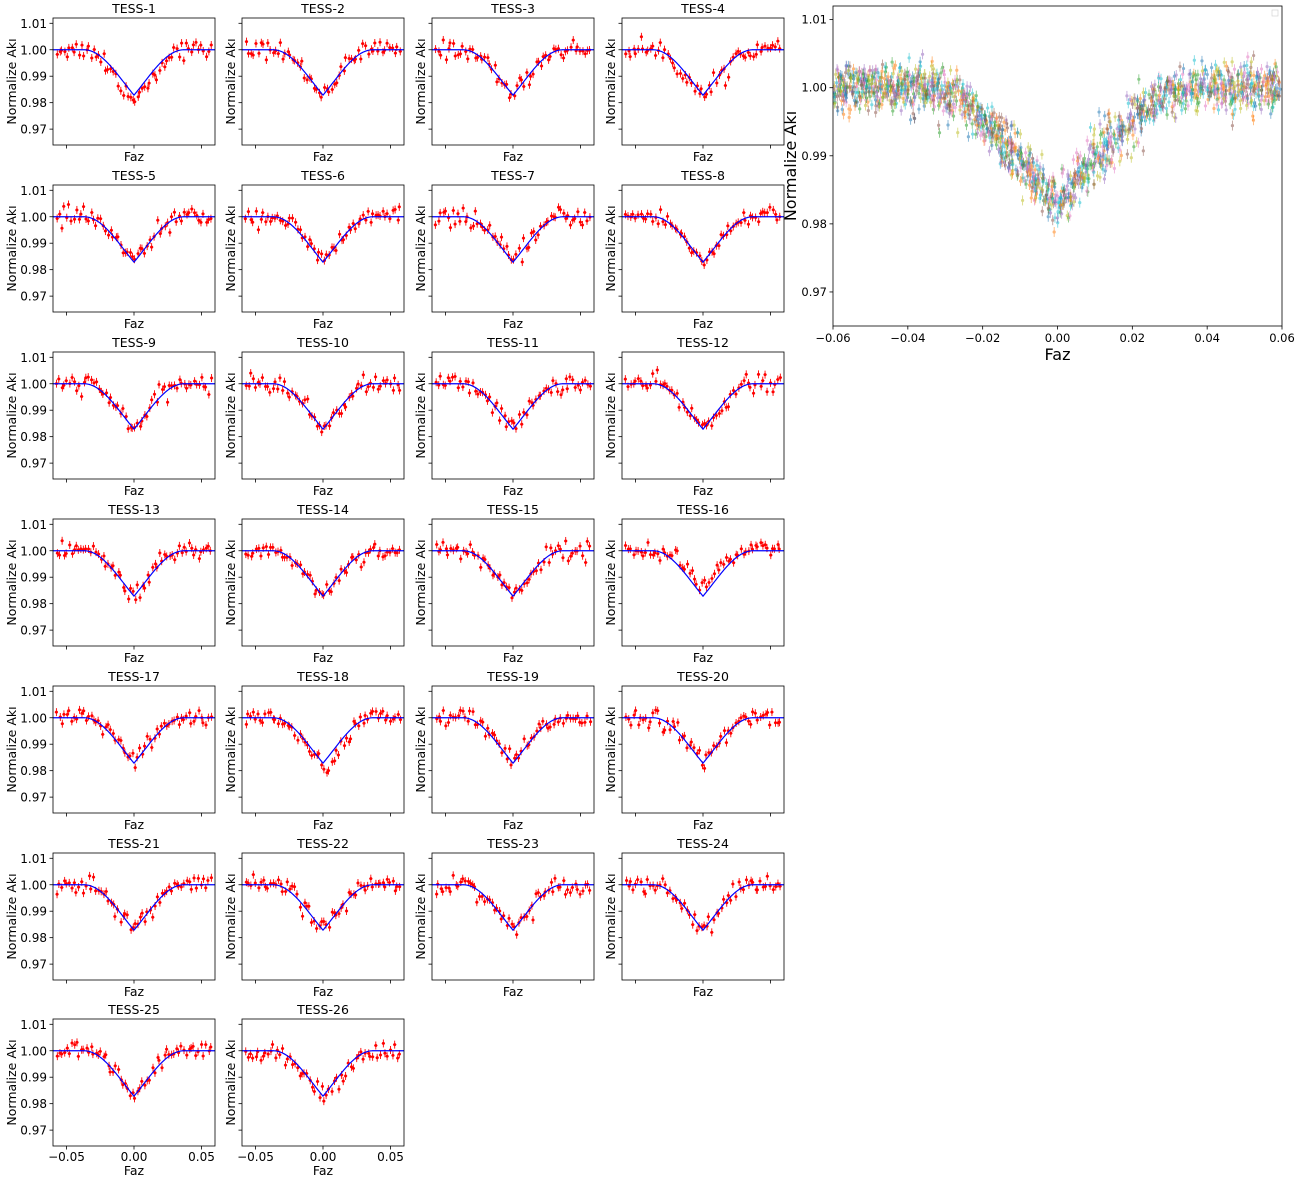  Describe the element at coordinates (512, 676) in the screenshot. I see `panel-title: TESS-19` at that location.